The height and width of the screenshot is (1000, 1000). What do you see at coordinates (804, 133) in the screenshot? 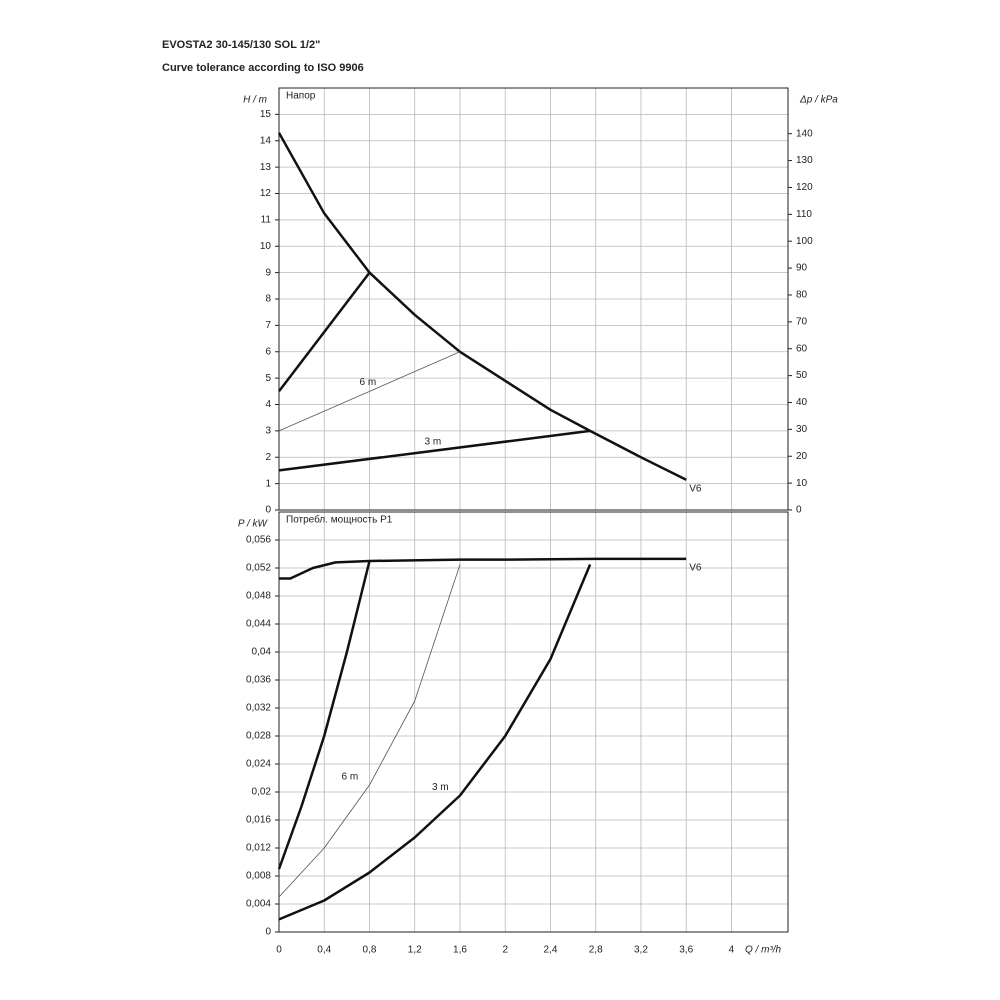
I see `y2-tick-label: 140` at bounding box center [804, 133].